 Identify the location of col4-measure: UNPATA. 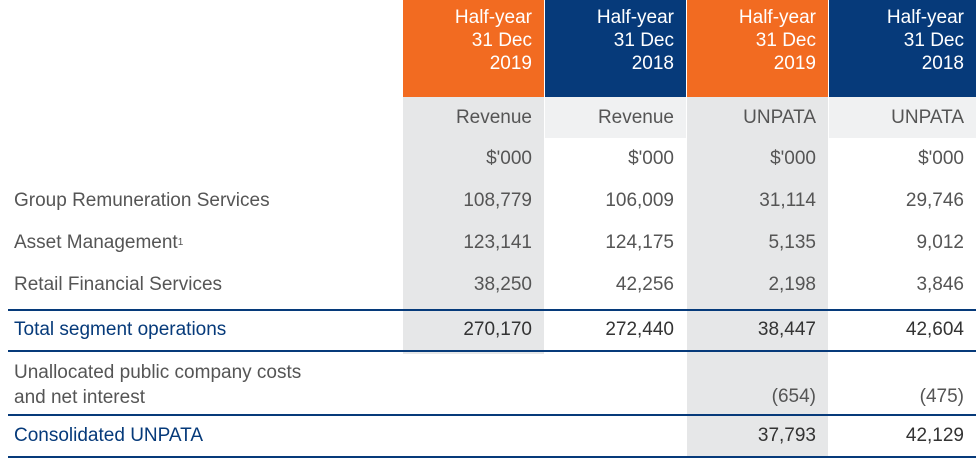
(927, 117).